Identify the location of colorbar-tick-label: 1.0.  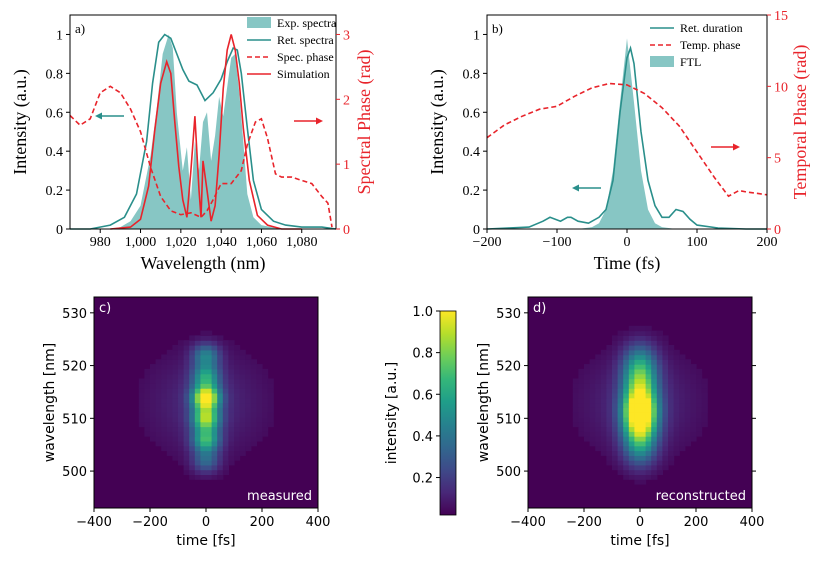
(422, 312).